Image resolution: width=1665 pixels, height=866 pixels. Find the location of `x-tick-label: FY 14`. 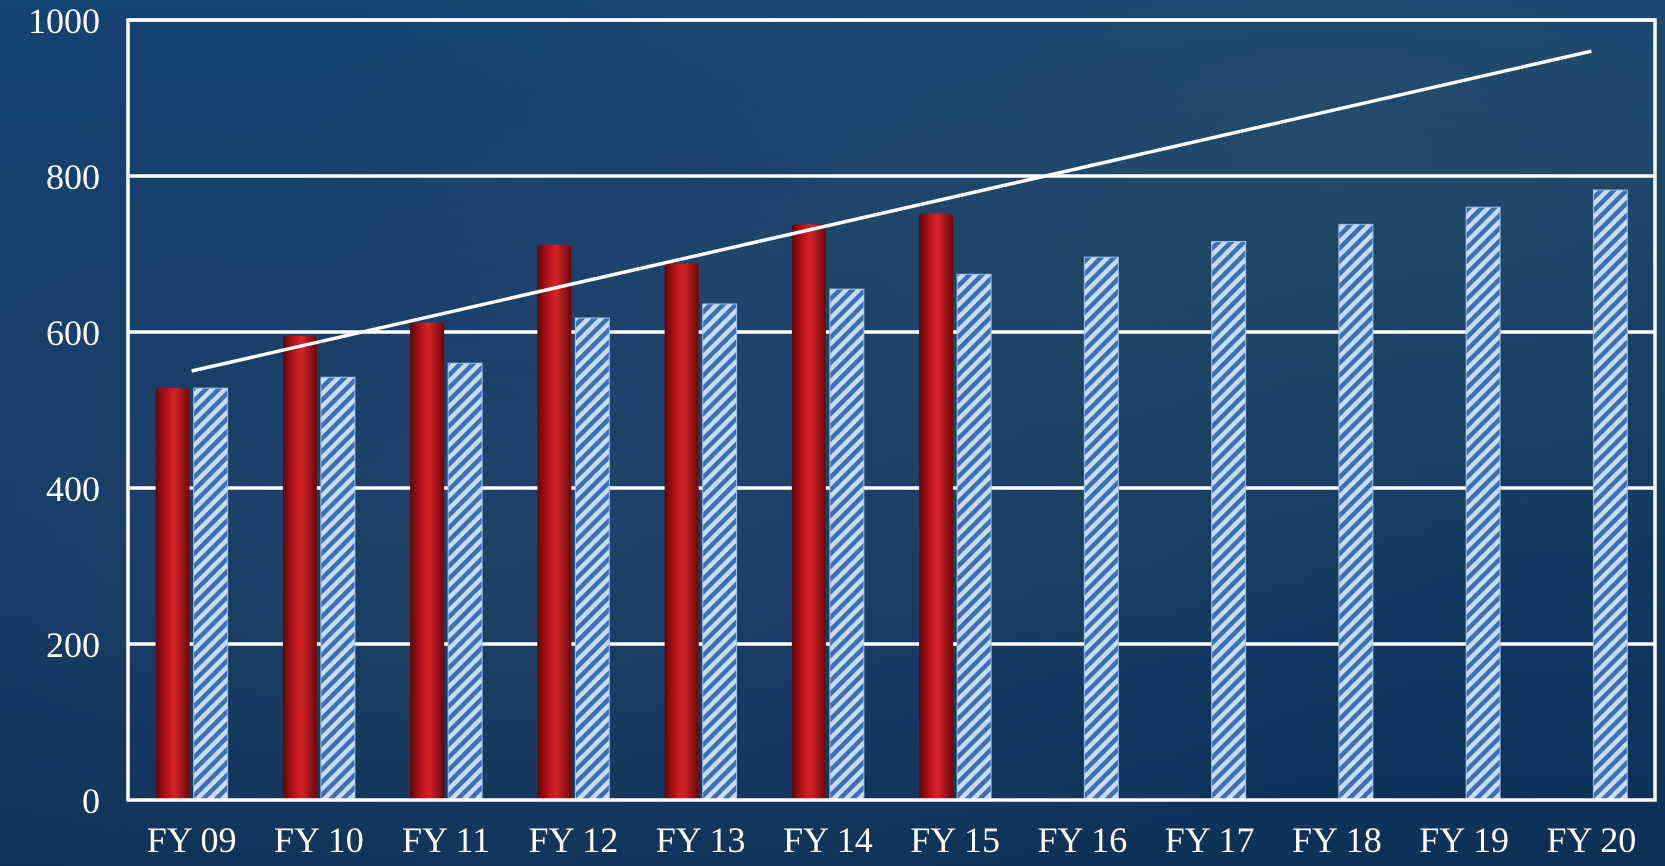

x-tick-label: FY 14 is located at coordinates (828, 840).